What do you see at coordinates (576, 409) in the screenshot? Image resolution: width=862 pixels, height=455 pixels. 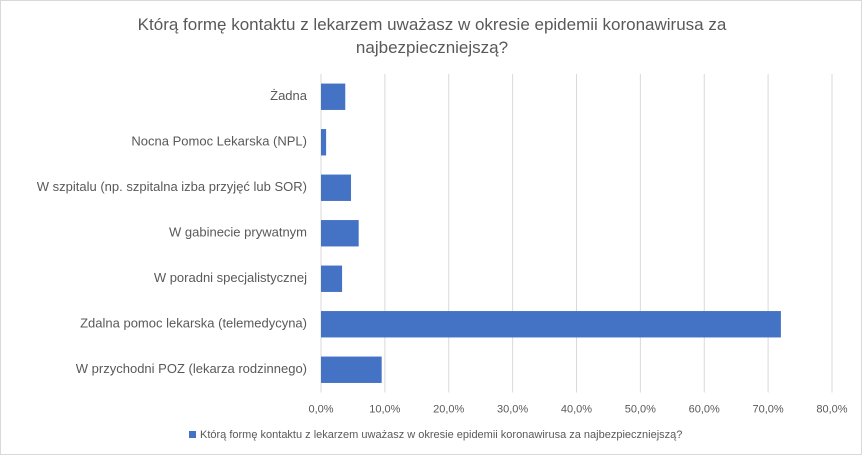 I see `x-tick-label: 40,0%` at bounding box center [576, 409].